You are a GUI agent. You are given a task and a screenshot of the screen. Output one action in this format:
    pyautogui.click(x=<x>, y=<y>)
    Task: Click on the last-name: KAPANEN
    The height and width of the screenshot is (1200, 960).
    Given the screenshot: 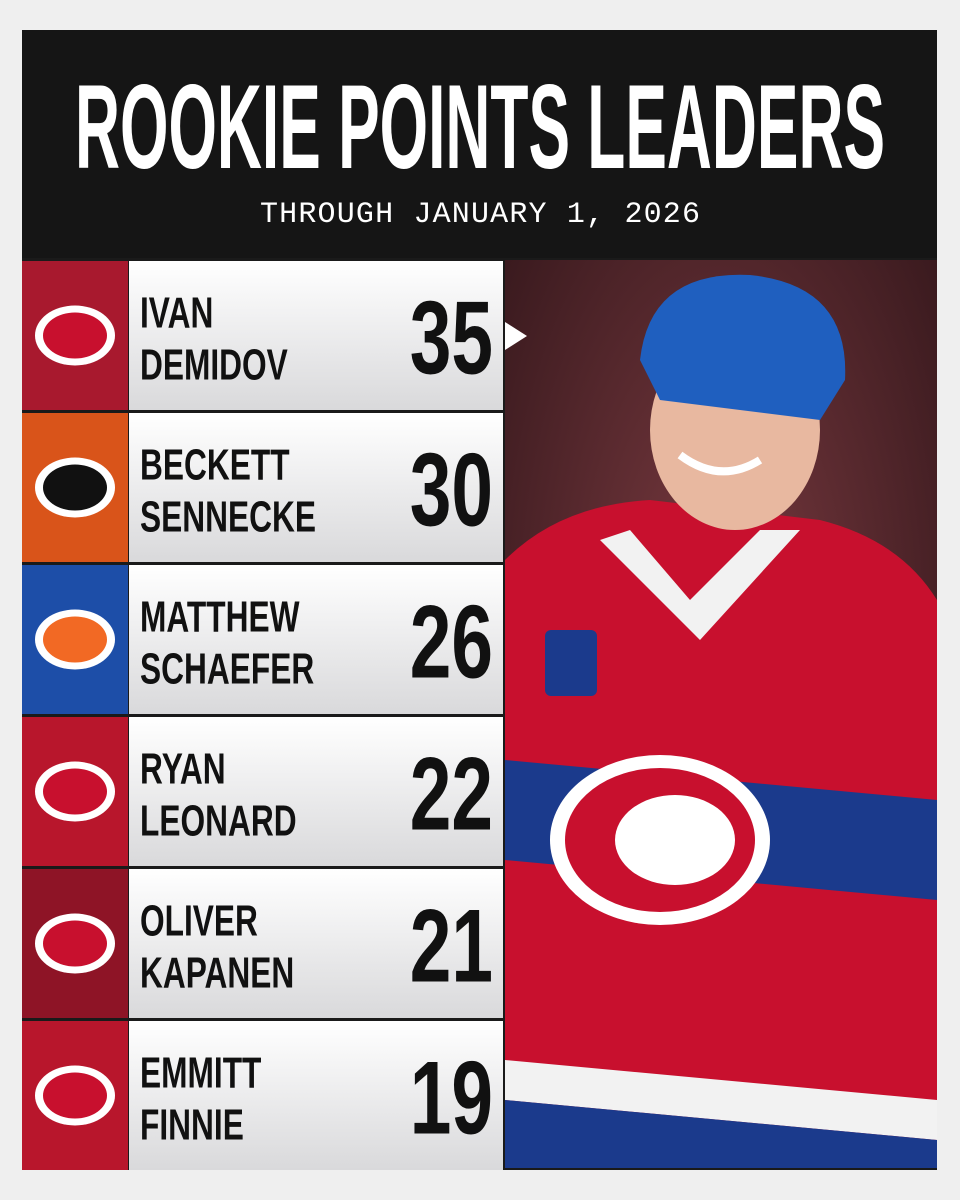 What is the action you would take?
    pyautogui.click(x=217, y=972)
    